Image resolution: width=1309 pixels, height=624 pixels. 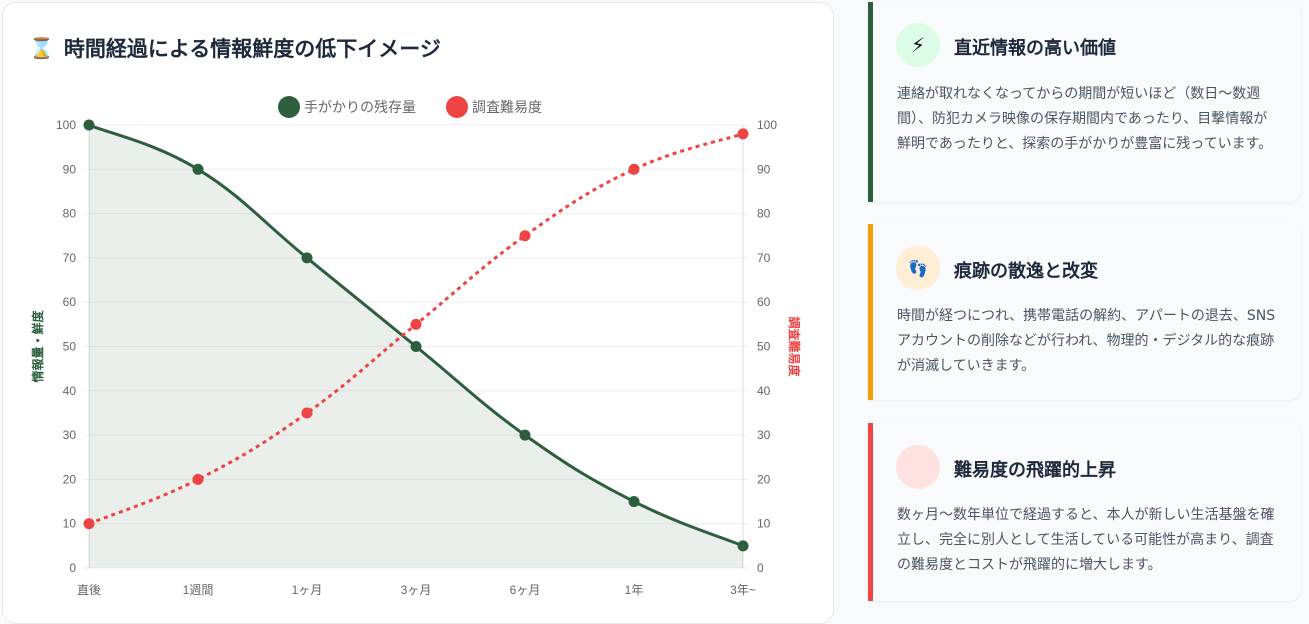 I want to click on y2-tick-label: 0, so click(x=760, y=568).